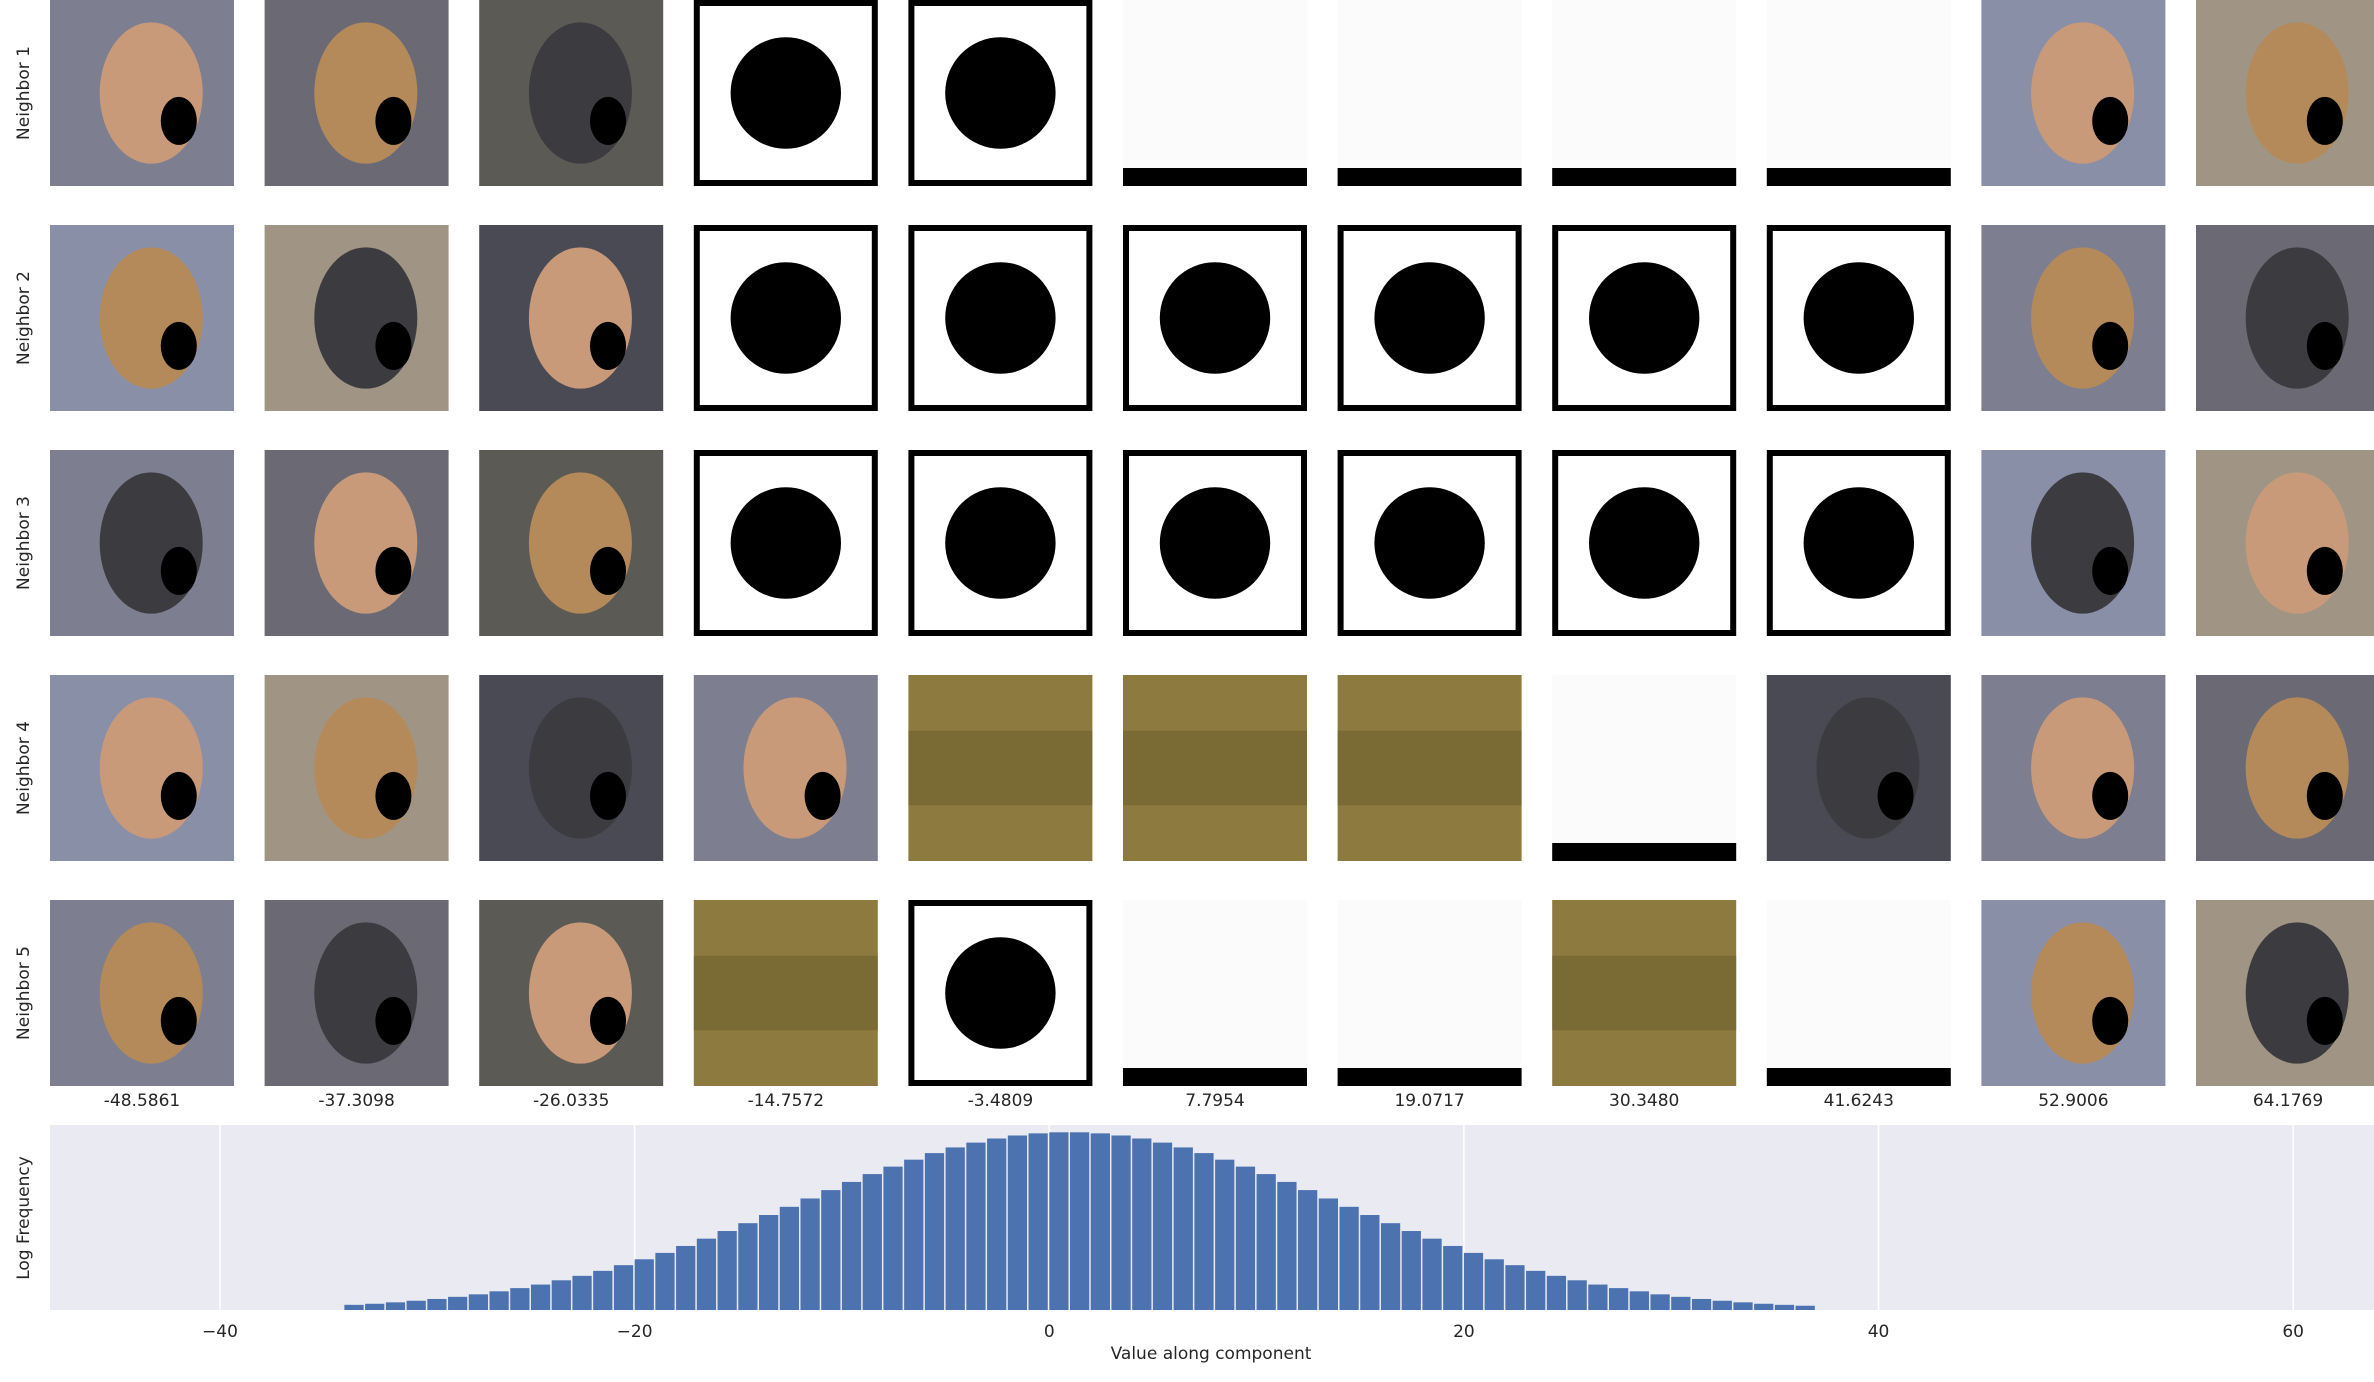  What do you see at coordinates (24, 1218) in the screenshot?
I see `y-axis-label: Log Frequency` at bounding box center [24, 1218].